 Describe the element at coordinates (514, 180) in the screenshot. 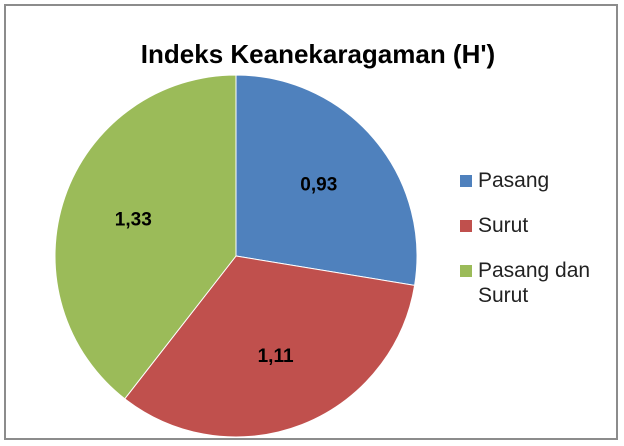

I see `legend-label: Pasang` at that location.